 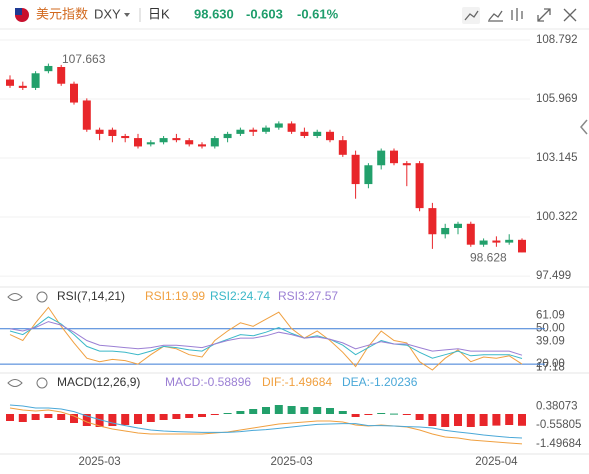 I want to click on y-tick-label: 108.792, so click(x=557, y=40).